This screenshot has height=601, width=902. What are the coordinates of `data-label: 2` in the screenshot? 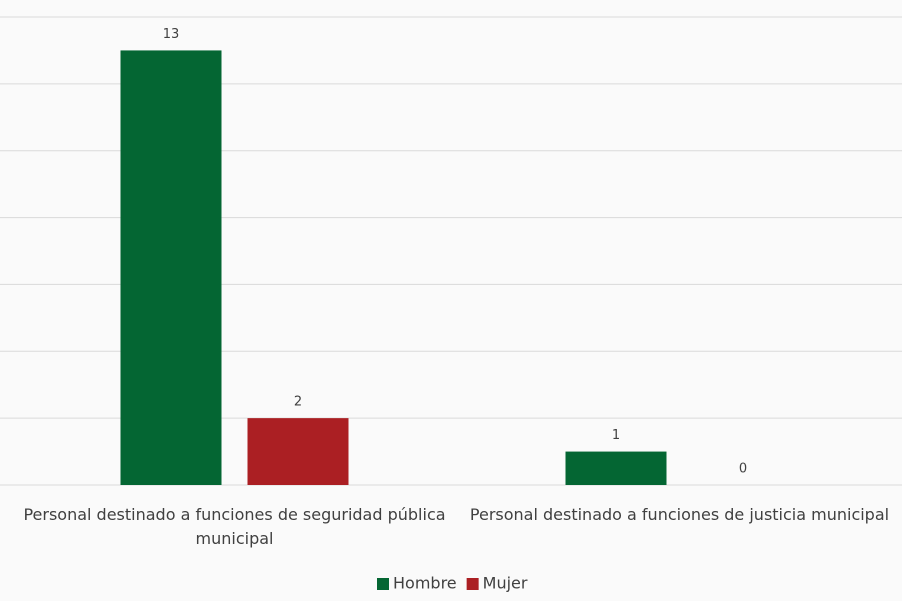 It's located at (298, 402).